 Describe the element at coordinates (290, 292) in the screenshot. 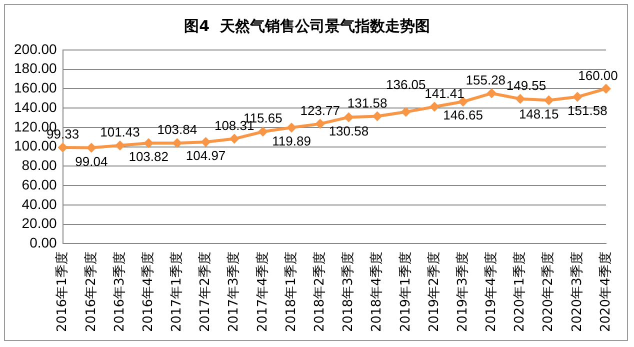

I see `x-tick-label: 2018年1季度` at that location.